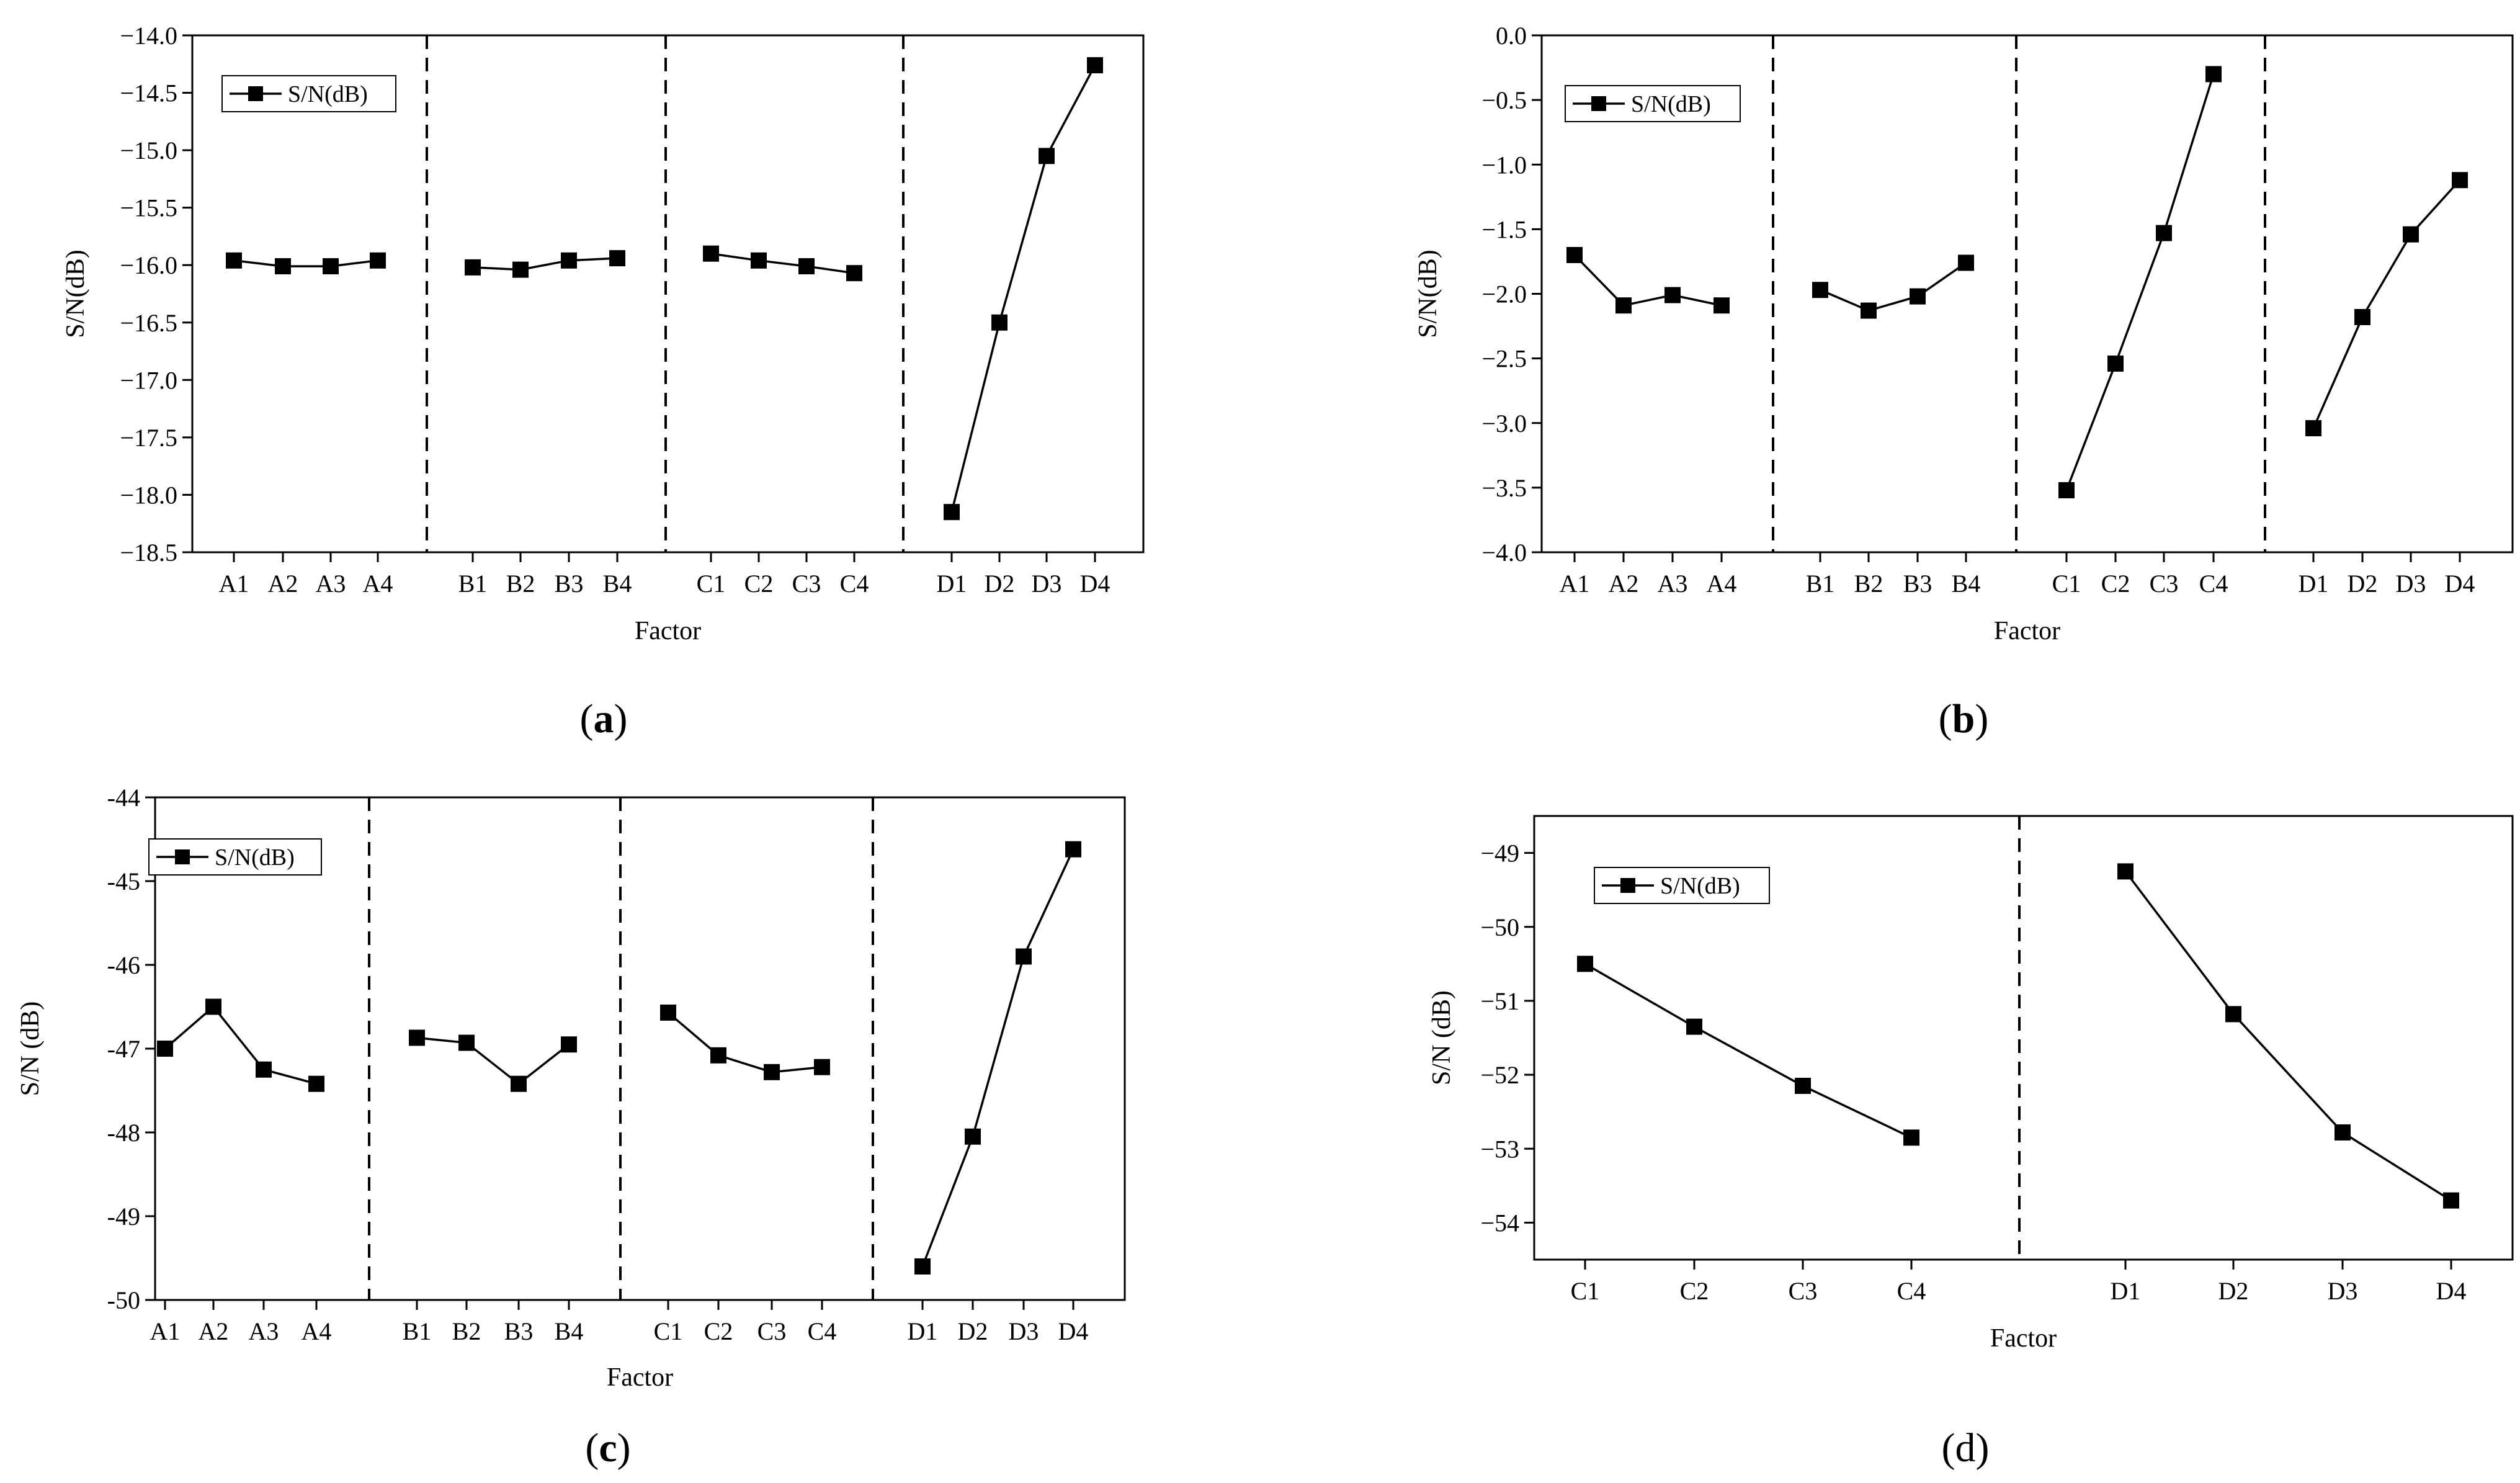 This screenshot has height=1483, width=2520. I want to click on y-tick-label: -45, so click(123, 881).